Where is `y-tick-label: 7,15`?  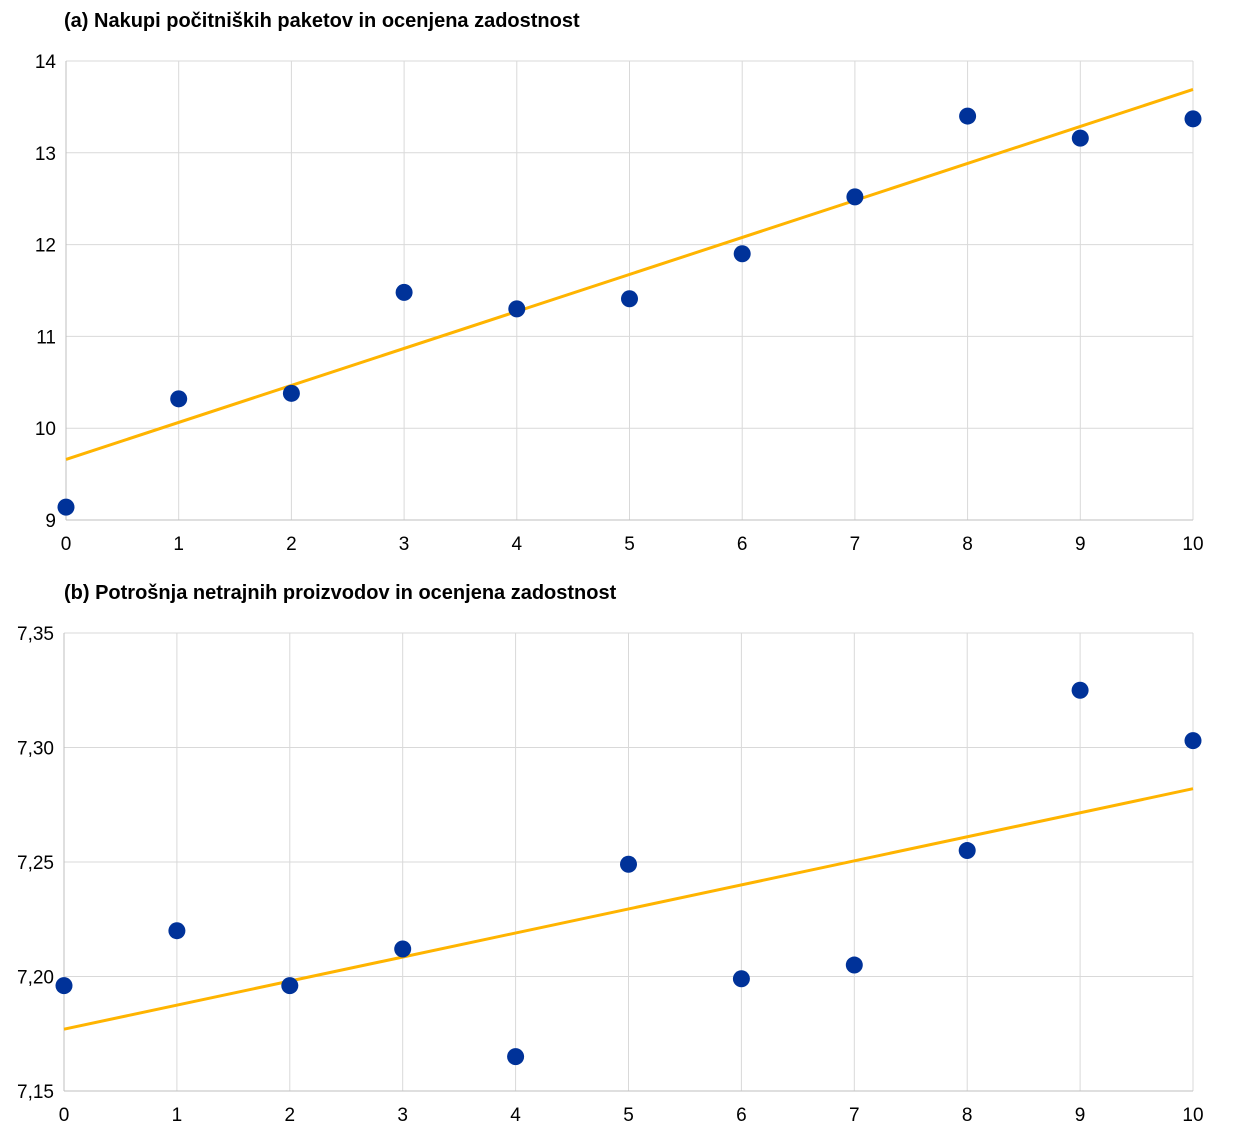 y-tick-label: 7,15 is located at coordinates (35, 1092).